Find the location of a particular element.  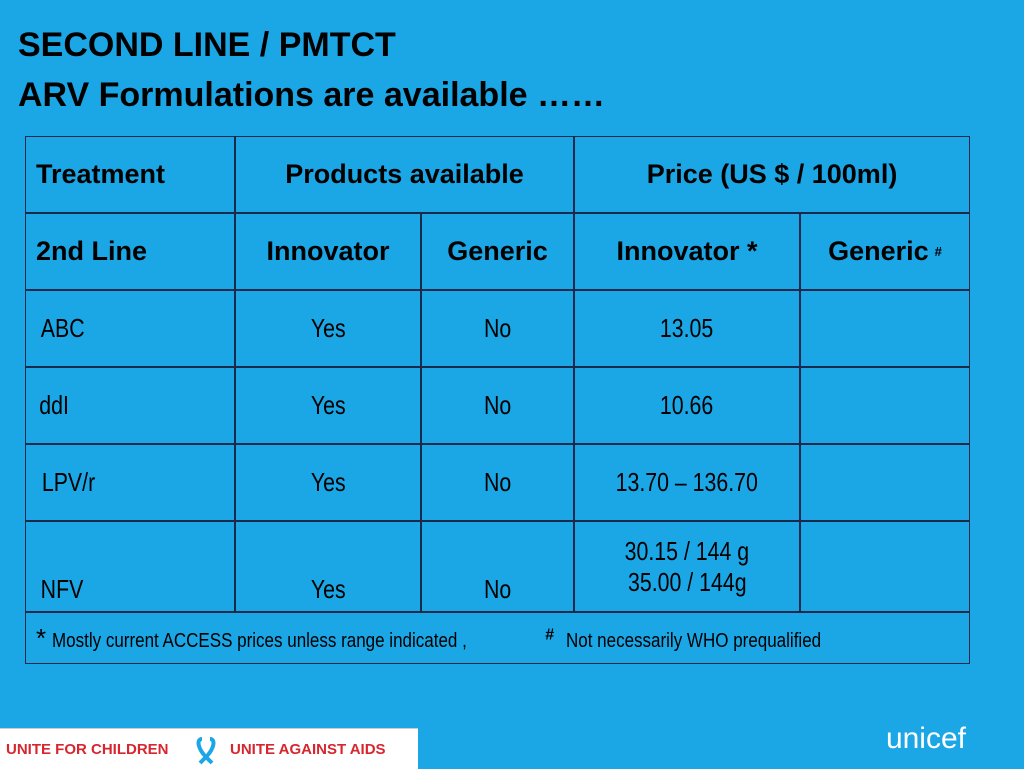

subheader-text: Innovator * is located at coordinates (687, 251).